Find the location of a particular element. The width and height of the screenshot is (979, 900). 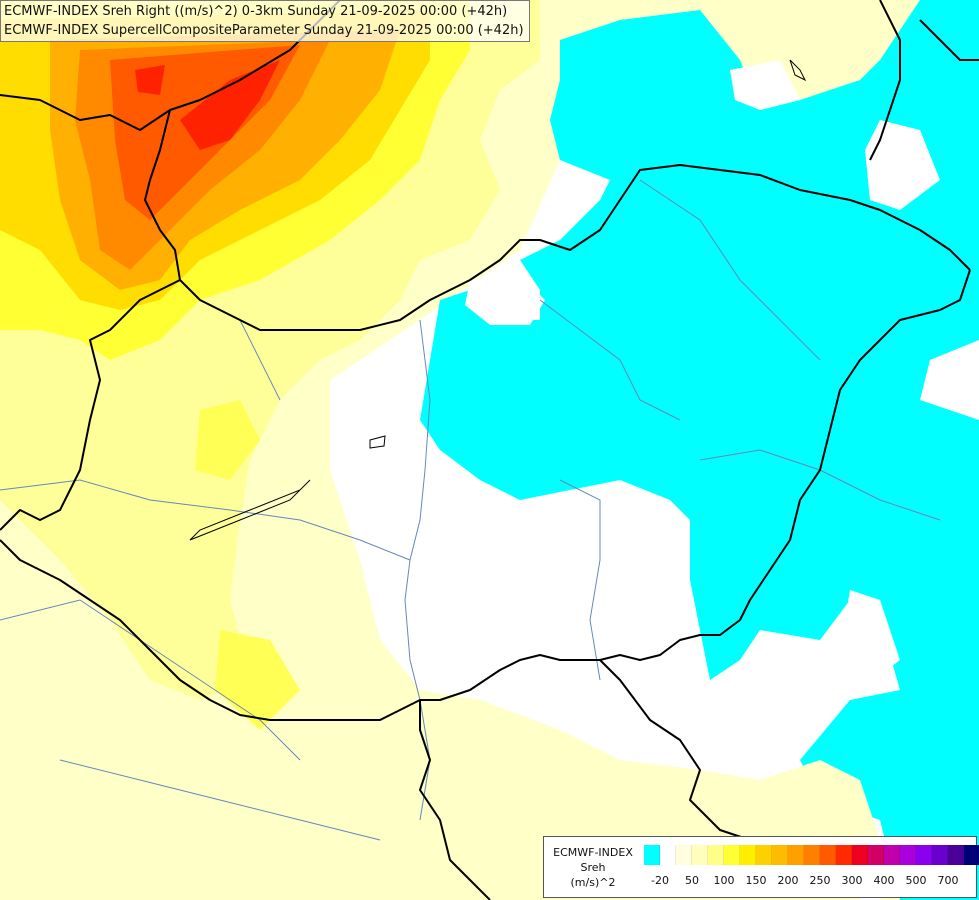

legend-tick-label: 50 is located at coordinates (692, 880).